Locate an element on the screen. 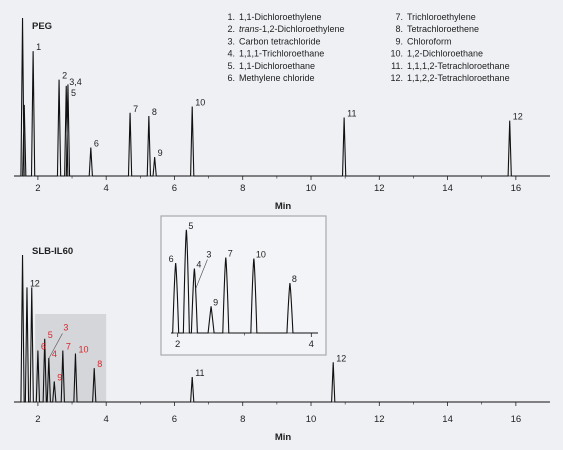  inset-leader-line is located at coordinates (201, 274).